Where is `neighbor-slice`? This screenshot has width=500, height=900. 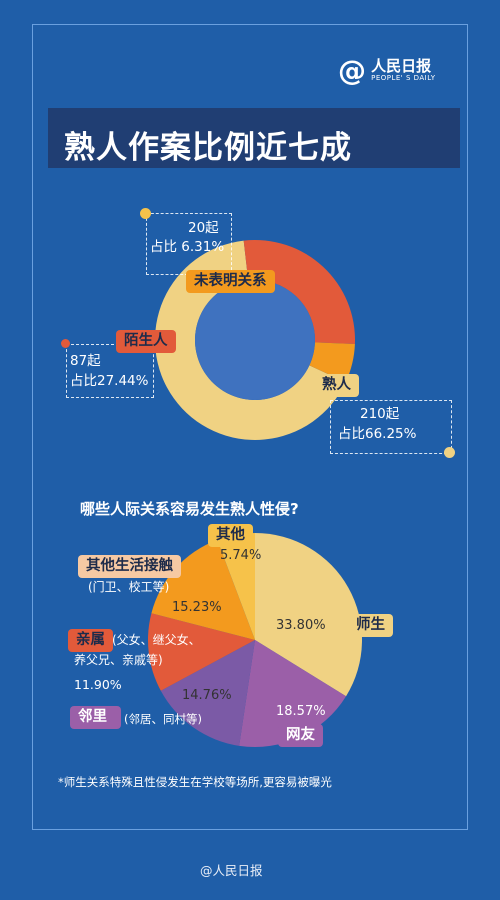
neighbor-slice is located at coordinates (207, 693).